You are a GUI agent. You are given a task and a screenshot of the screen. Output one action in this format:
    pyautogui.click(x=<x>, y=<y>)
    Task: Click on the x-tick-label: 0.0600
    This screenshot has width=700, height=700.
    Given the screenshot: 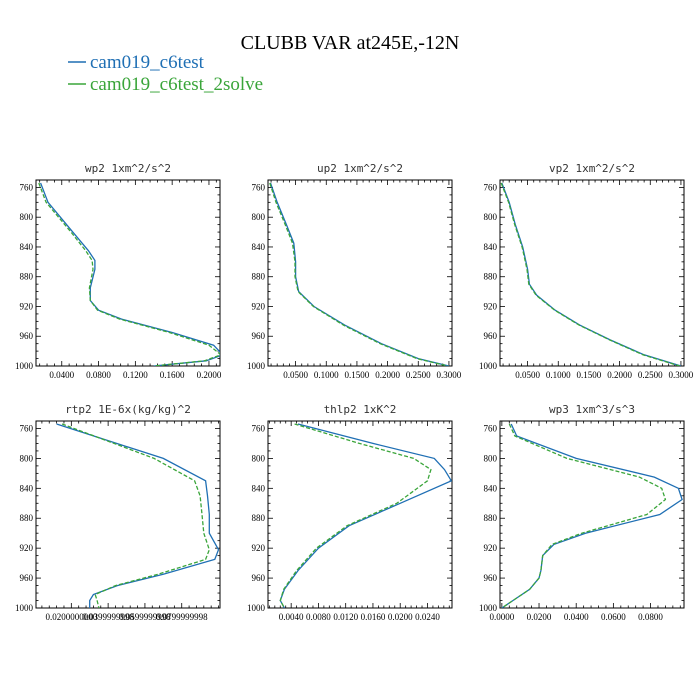 What is the action you would take?
    pyautogui.click(x=613, y=617)
    